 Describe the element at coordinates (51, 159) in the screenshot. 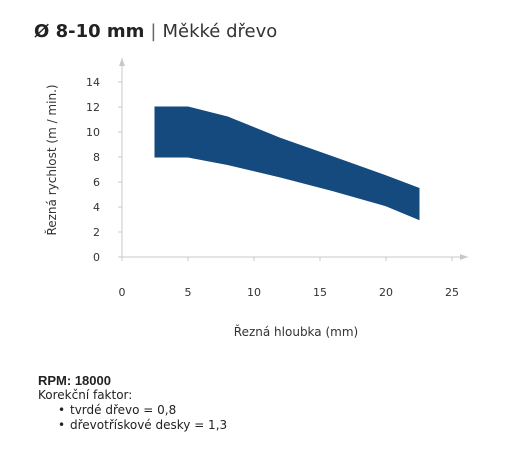

I see `y-axis-label: Řezná rychlost (m / min.)` at that location.